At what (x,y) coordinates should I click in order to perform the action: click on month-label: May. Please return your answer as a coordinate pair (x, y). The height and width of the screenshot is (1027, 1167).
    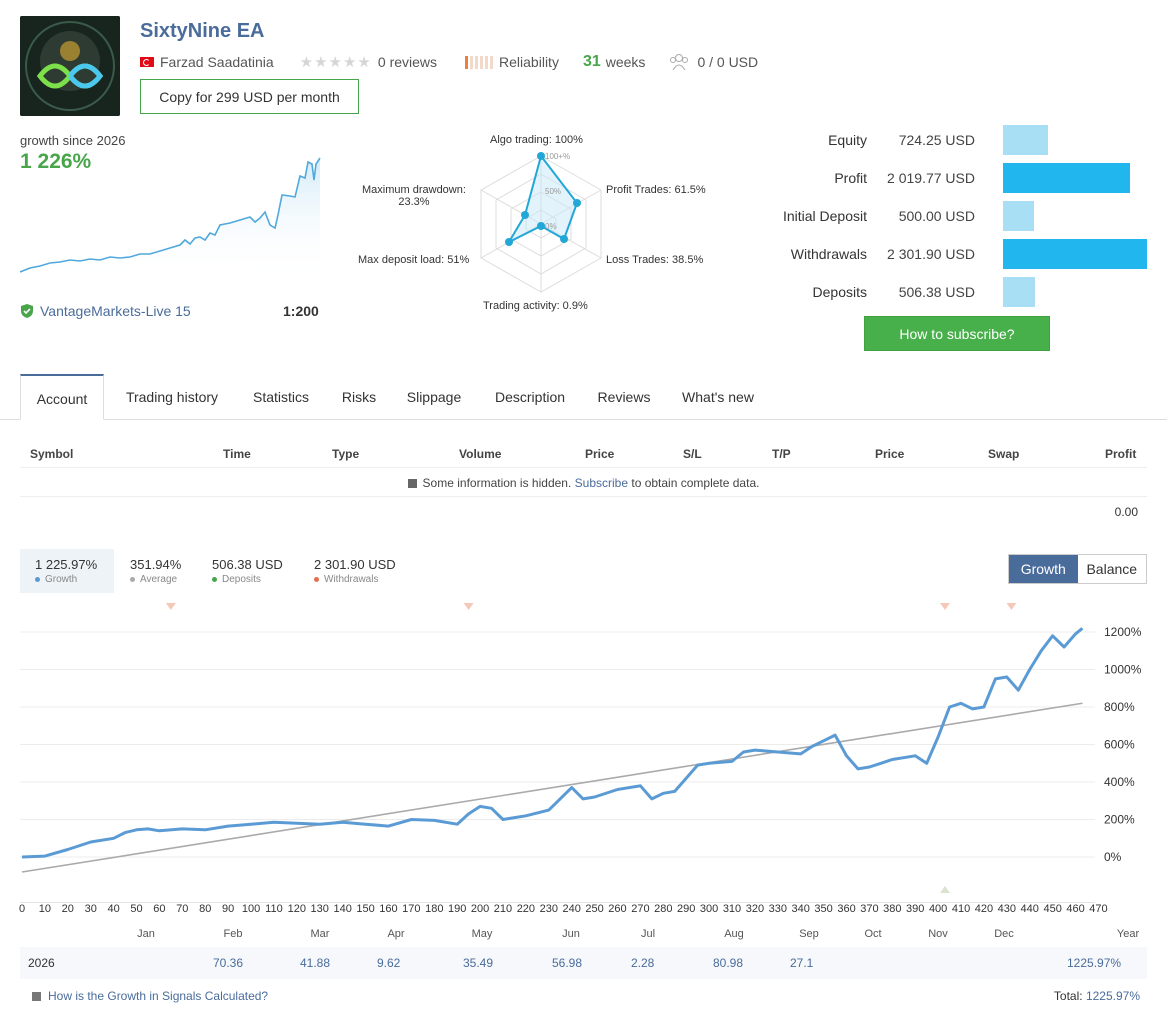
    Looking at the image, I should click on (482, 934).